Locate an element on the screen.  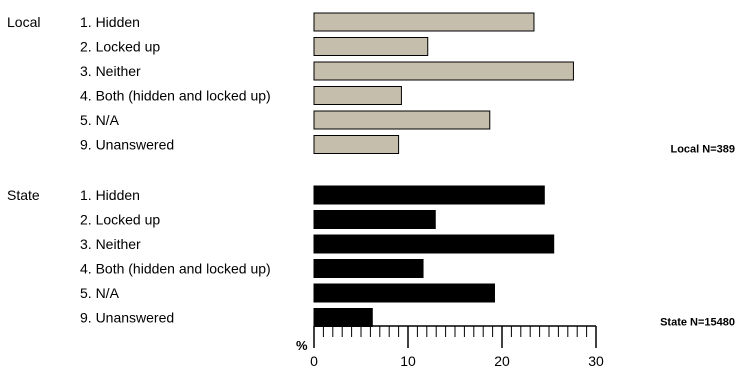
x-axis-unit-label: % is located at coordinates (302, 345).